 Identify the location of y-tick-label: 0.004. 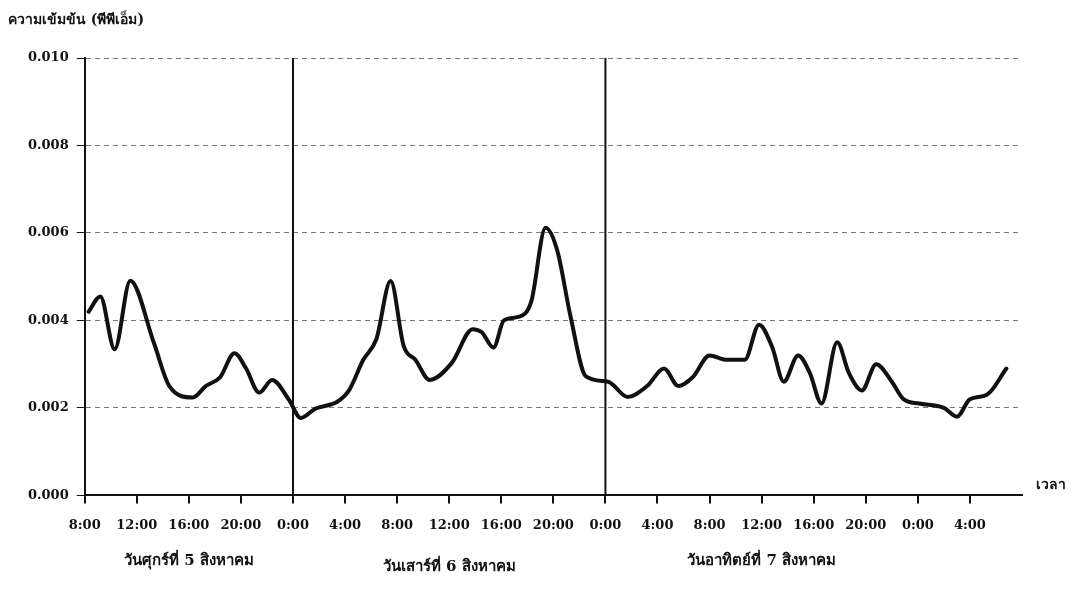
(48, 319).